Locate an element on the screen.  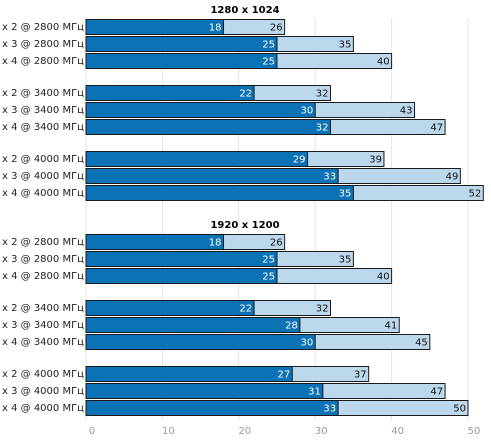
value-label: 28 is located at coordinates (291, 326).